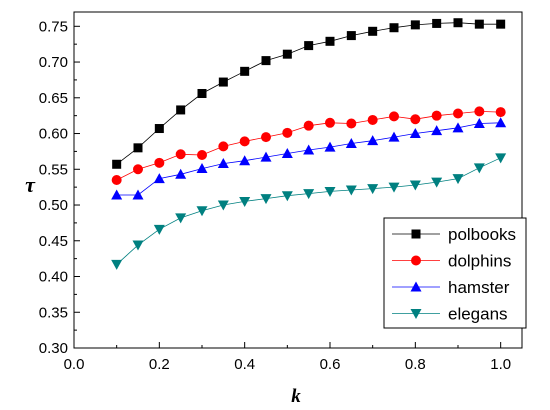 The height and width of the screenshot is (410, 550). I want to click on series-dolphins, so click(308, 145).